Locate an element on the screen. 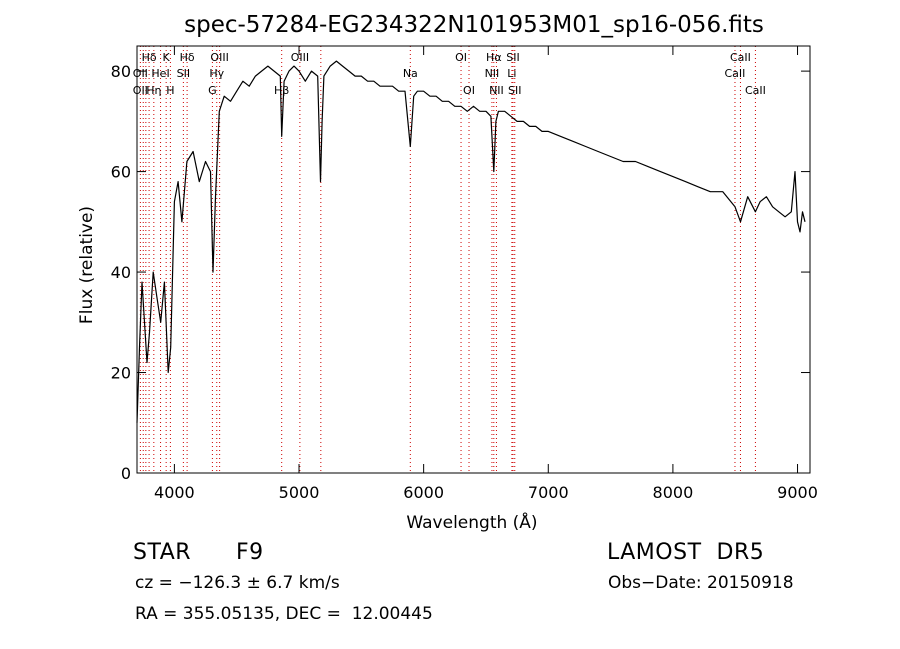 Image resolution: width=900 pixels, height=649 pixels. x-tick-label: 6000 is located at coordinates (423, 492).